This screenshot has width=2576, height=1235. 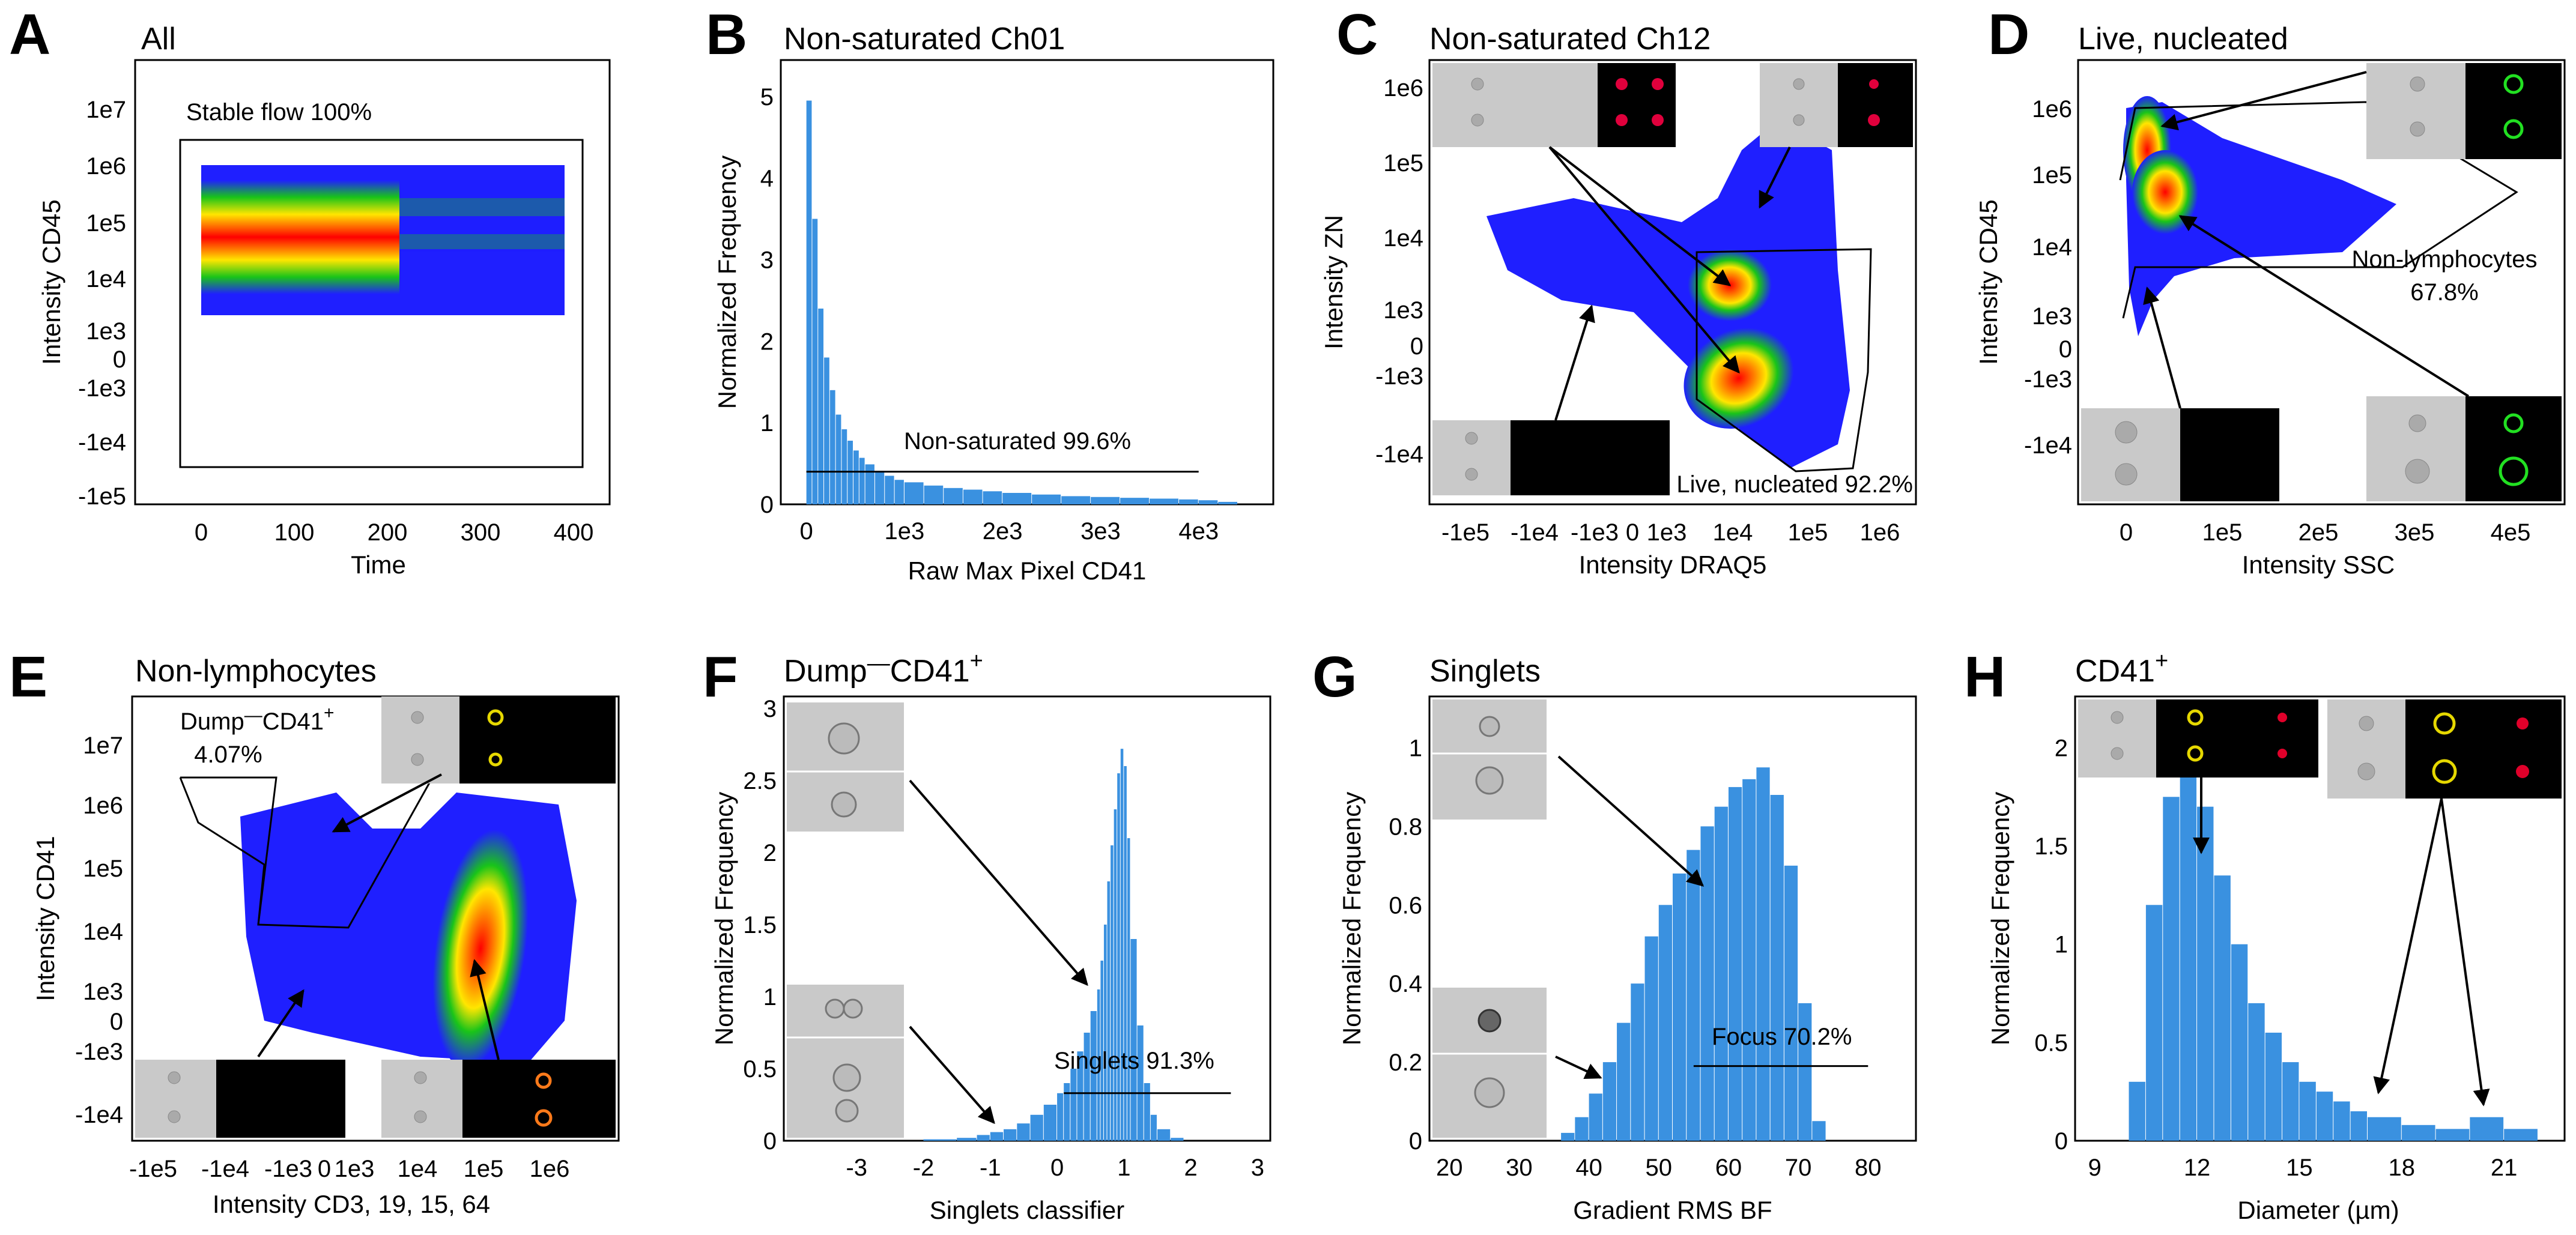 I want to click on x-ticks: 0 100 200 300 400, so click(x=394, y=533).